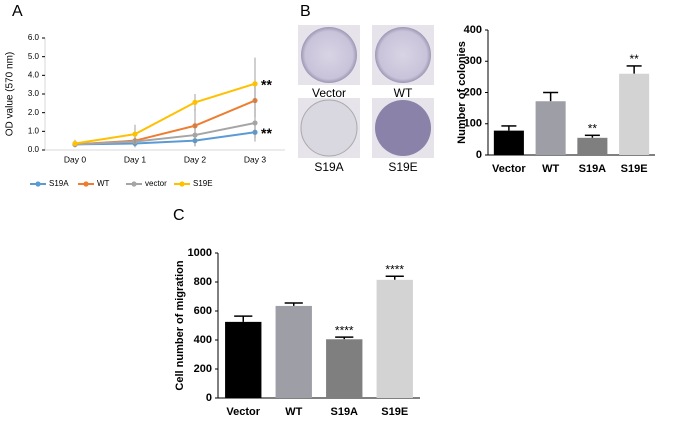 This screenshot has height=435, width=677. What do you see at coordinates (179, 215) in the screenshot?
I see `panel-label: C` at bounding box center [179, 215].